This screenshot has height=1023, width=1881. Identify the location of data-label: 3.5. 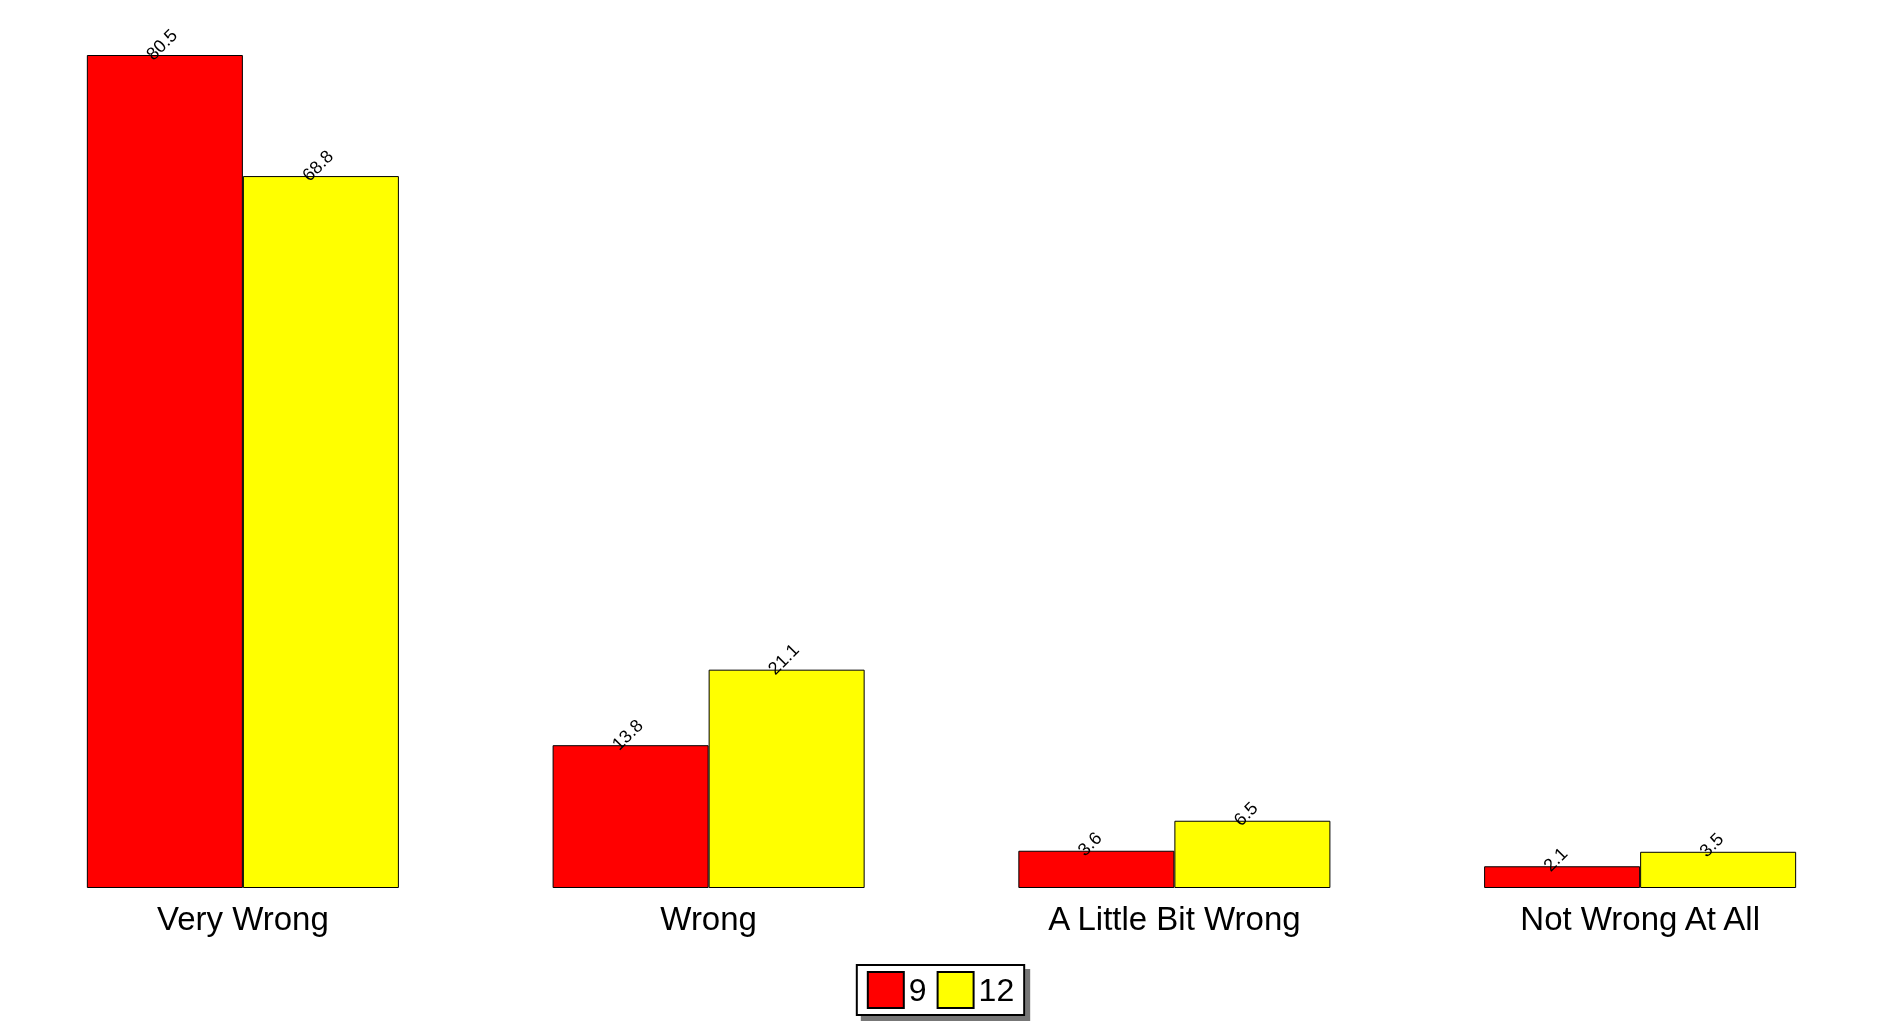
(1711, 844).